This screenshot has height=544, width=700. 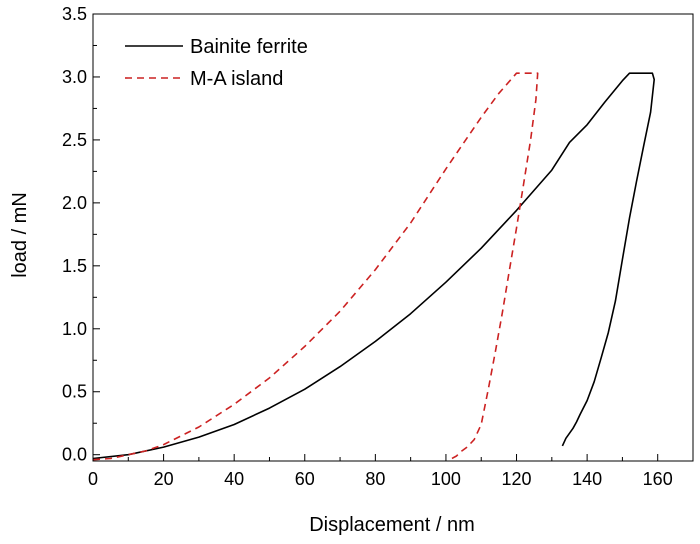 I want to click on x-tick-label: 140, so click(x=587, y=479).